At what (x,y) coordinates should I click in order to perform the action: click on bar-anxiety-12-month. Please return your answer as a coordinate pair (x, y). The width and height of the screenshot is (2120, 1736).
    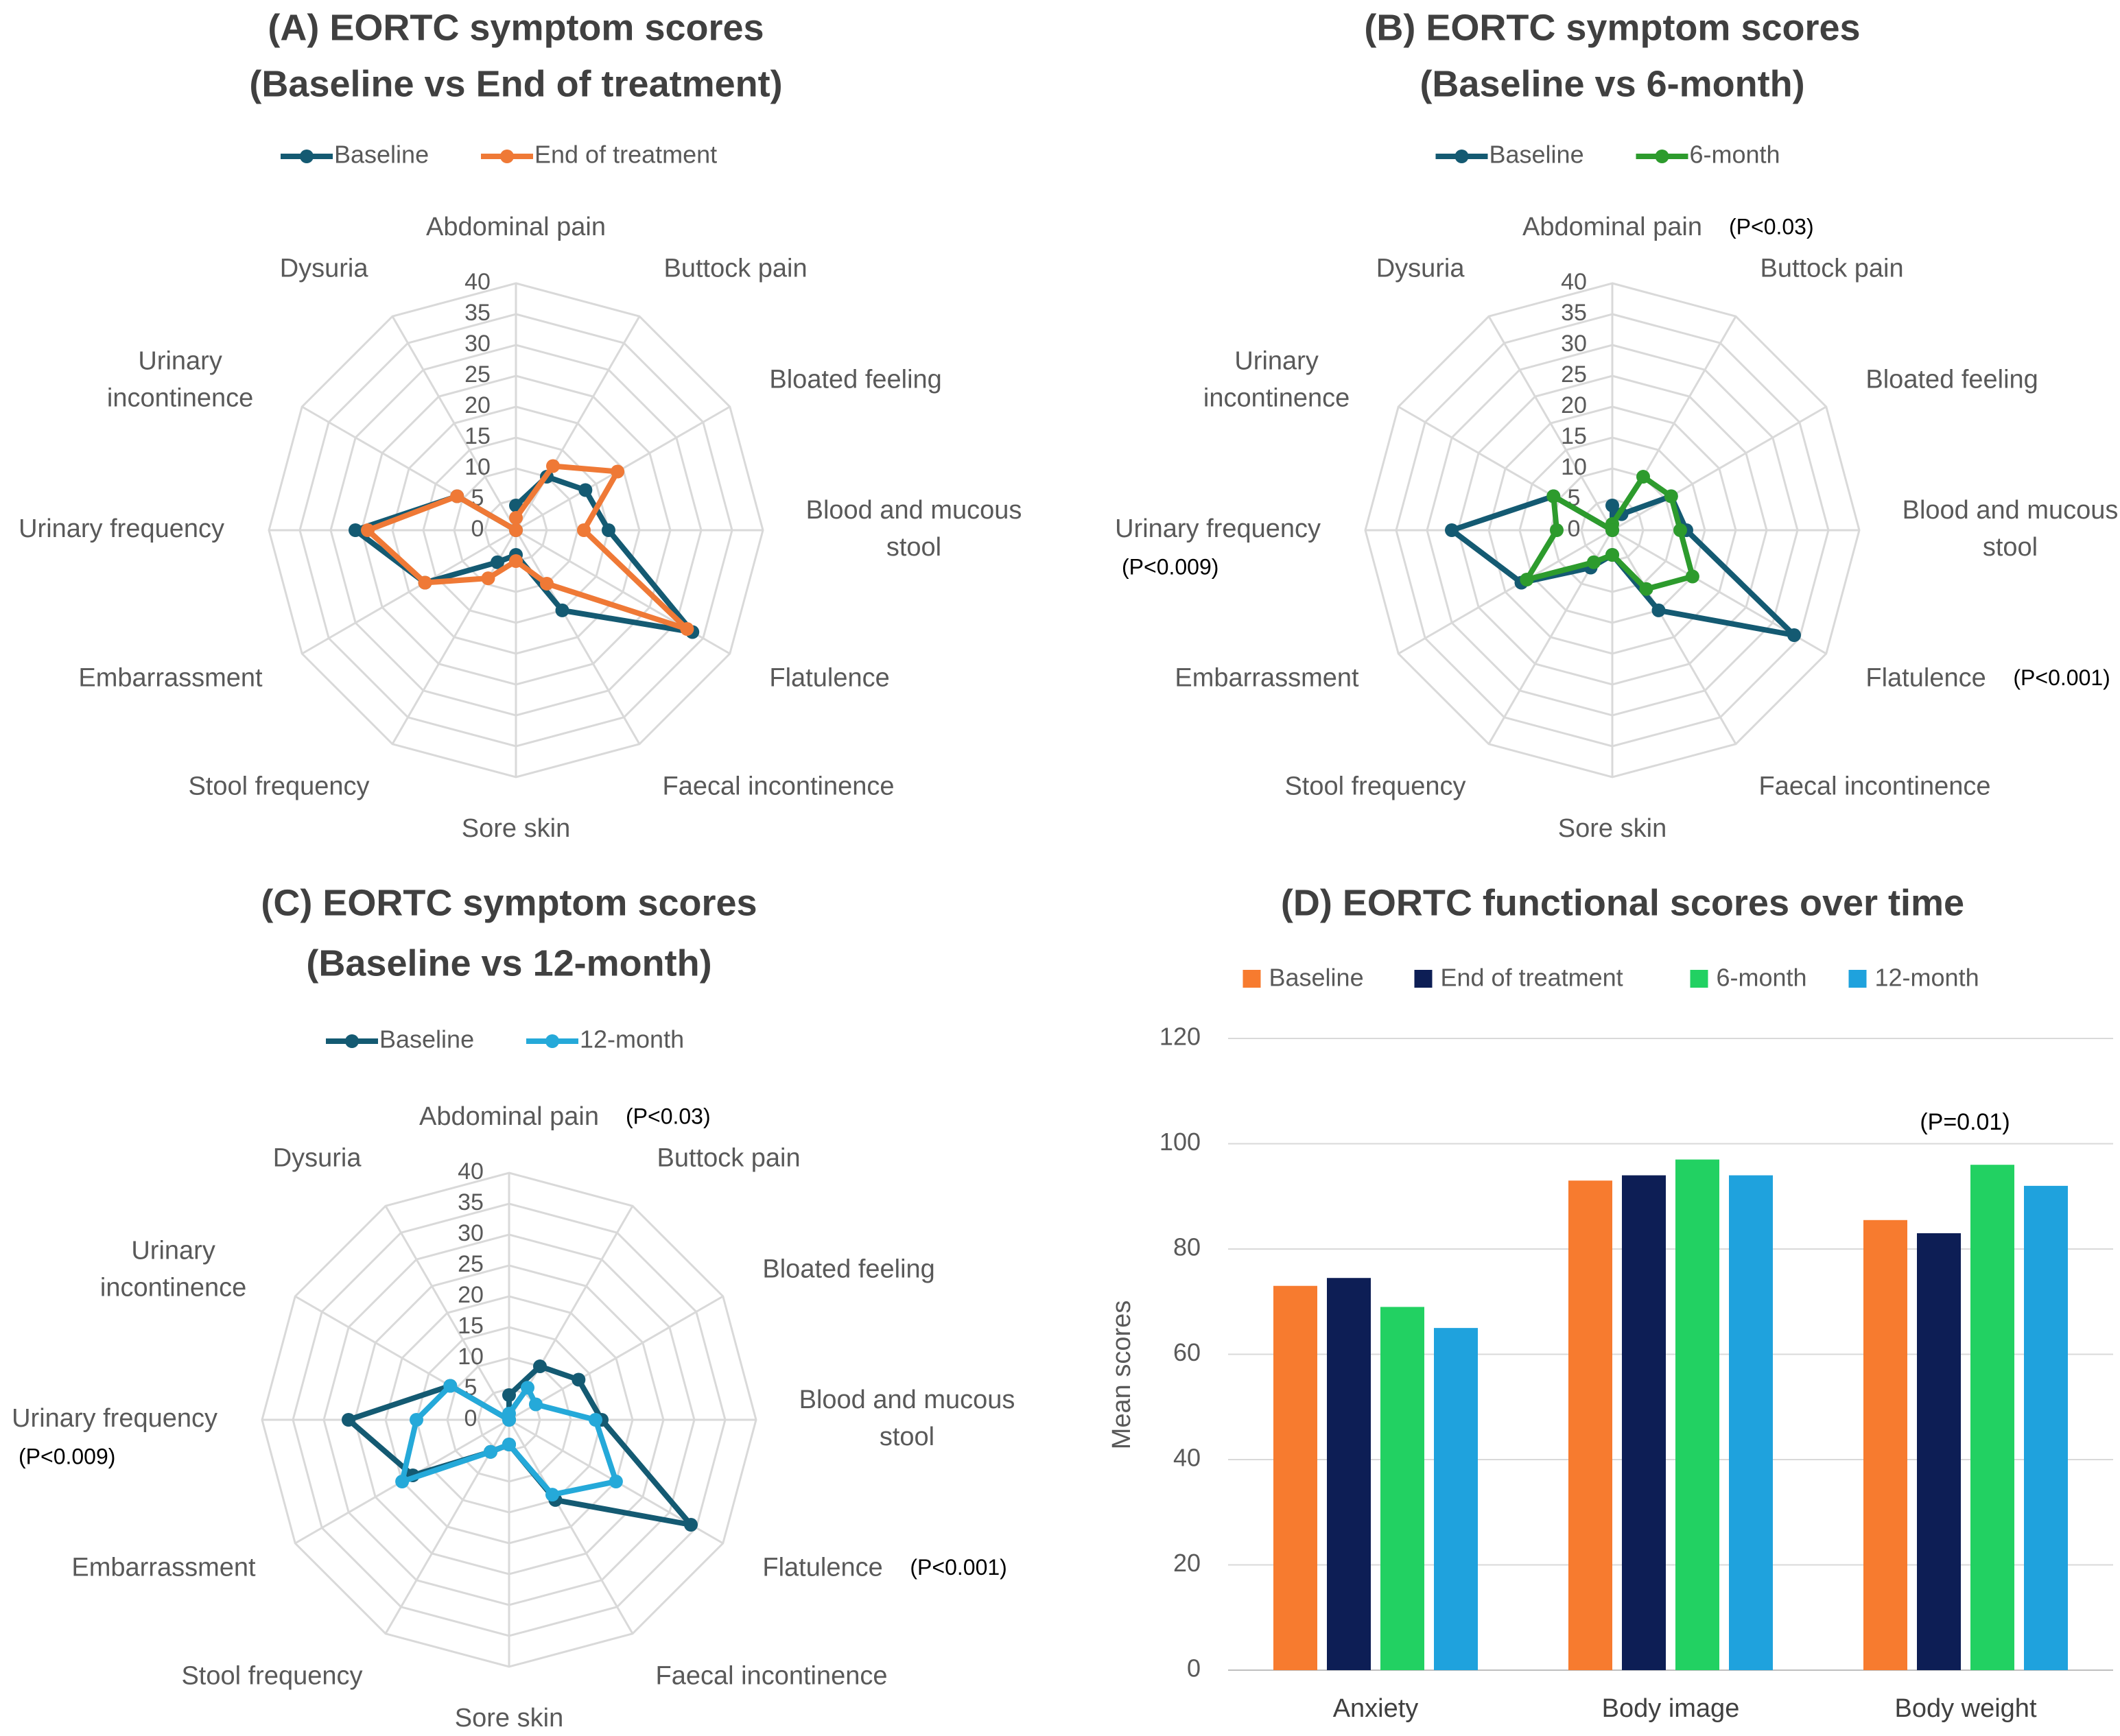
    Looking at the image, I should click on (1456, 1499).